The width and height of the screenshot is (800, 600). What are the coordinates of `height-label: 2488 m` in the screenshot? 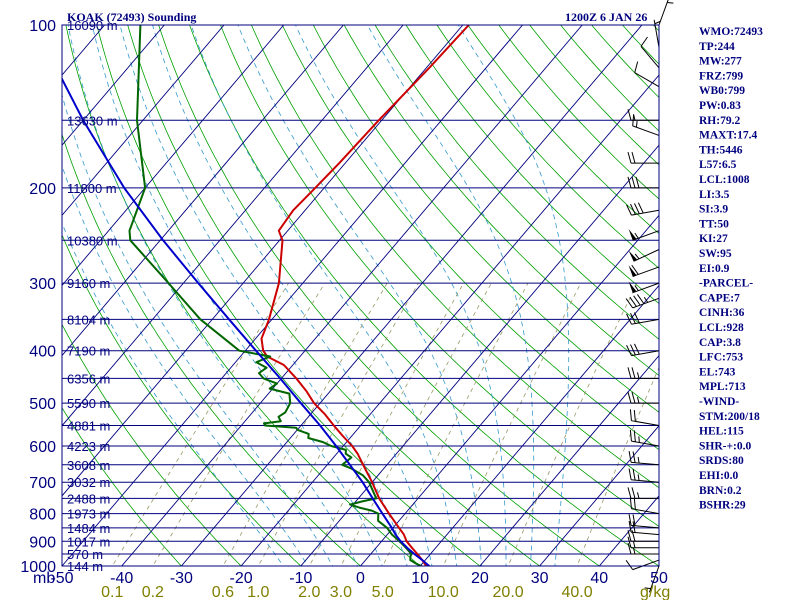 It's located at (88, 498).